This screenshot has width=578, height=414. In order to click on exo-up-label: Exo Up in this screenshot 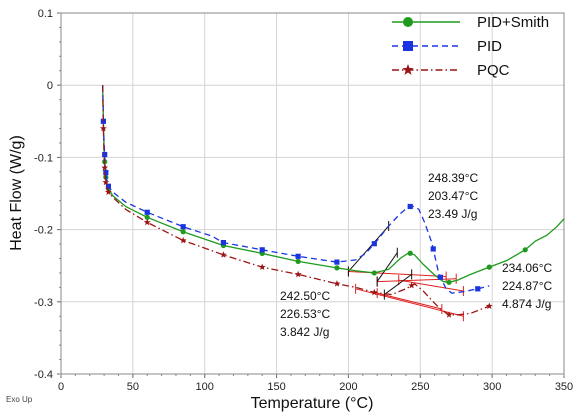, I will do `click(19, 399)`.